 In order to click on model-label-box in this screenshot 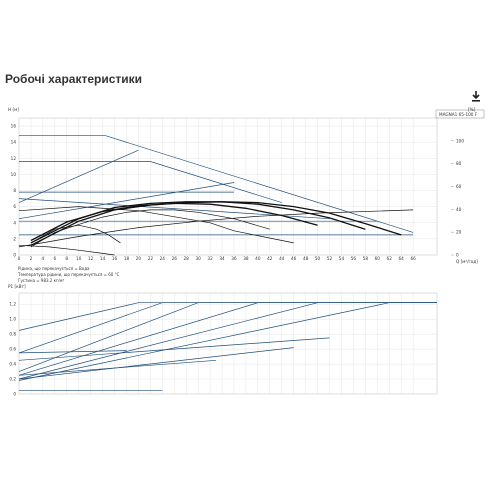, I will do `click(460, 114)`.